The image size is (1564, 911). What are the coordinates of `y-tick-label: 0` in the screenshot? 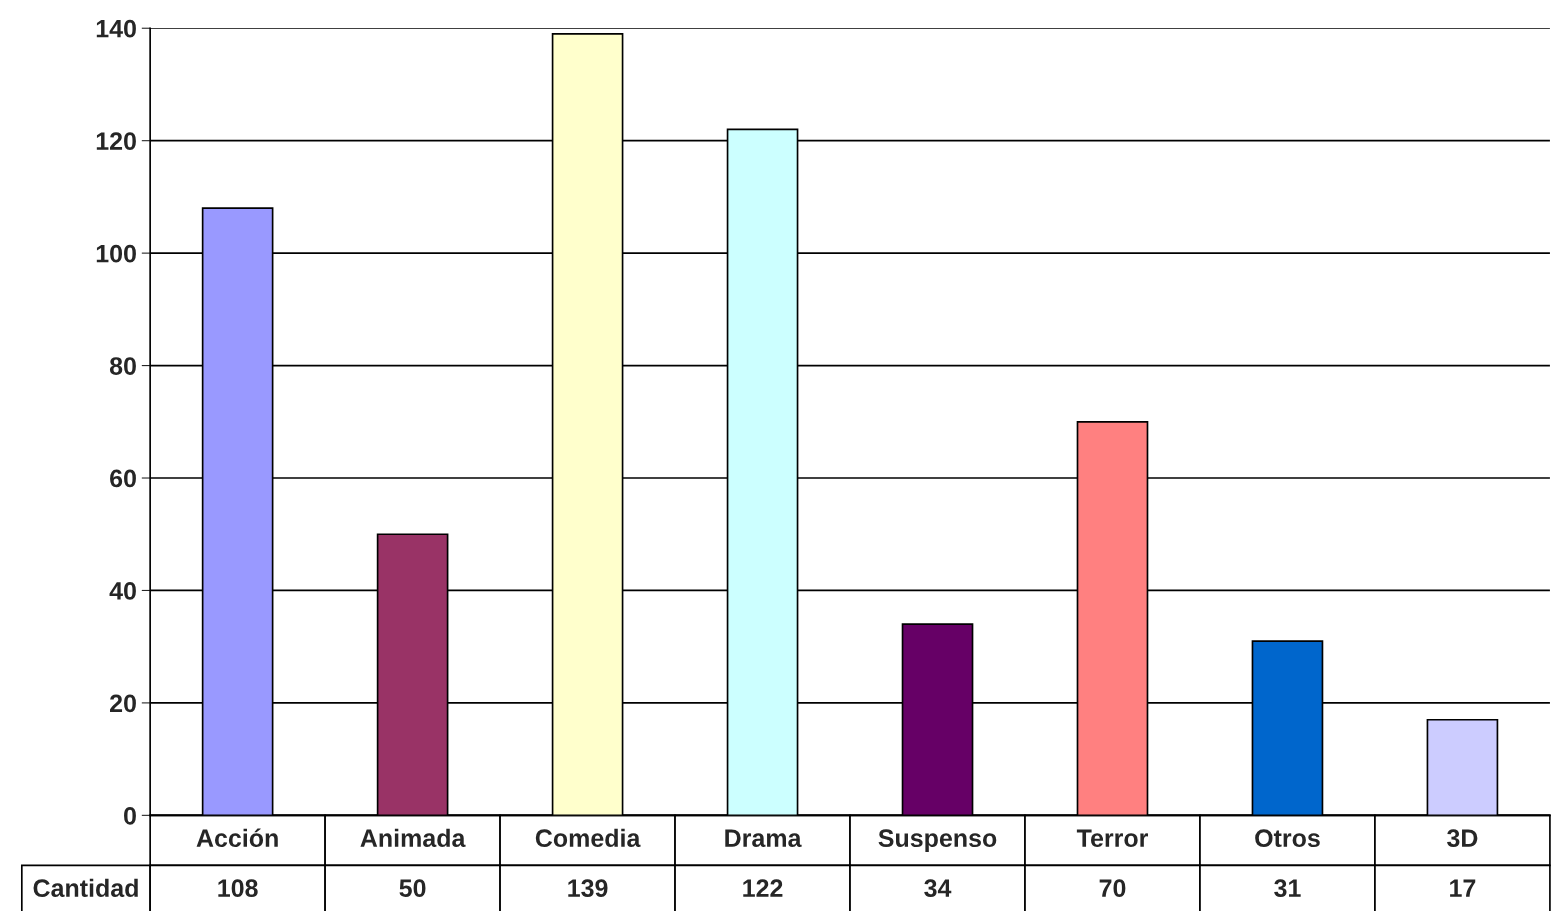 It's located at (130, 815).